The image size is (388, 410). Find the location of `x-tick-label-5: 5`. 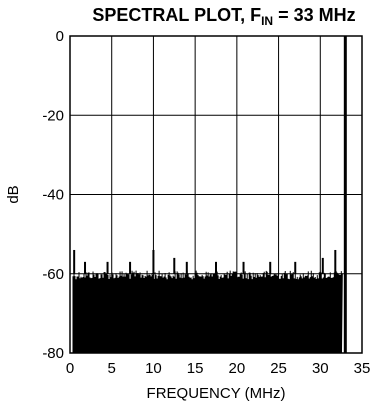

x-tick-label-5: 5 is located at coordinates (112, 368).